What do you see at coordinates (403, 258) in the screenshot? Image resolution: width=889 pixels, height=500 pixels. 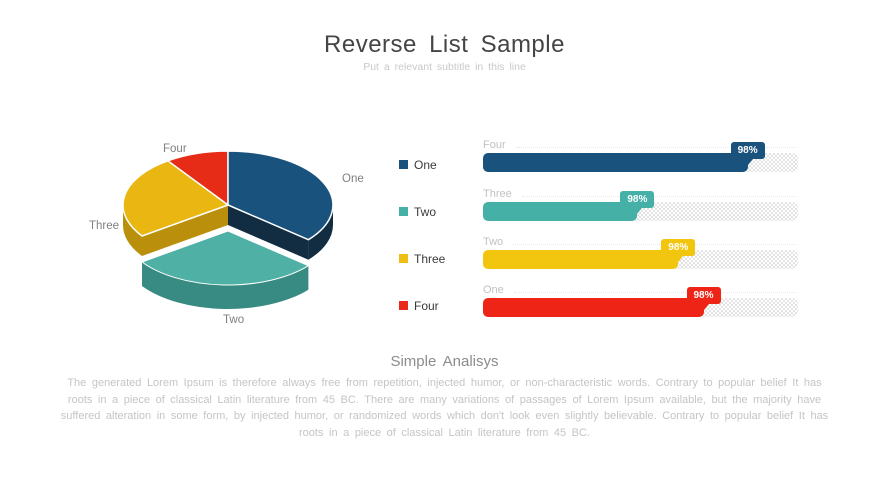 I see `legend-swatch-three` at bounding box center [403, 258].